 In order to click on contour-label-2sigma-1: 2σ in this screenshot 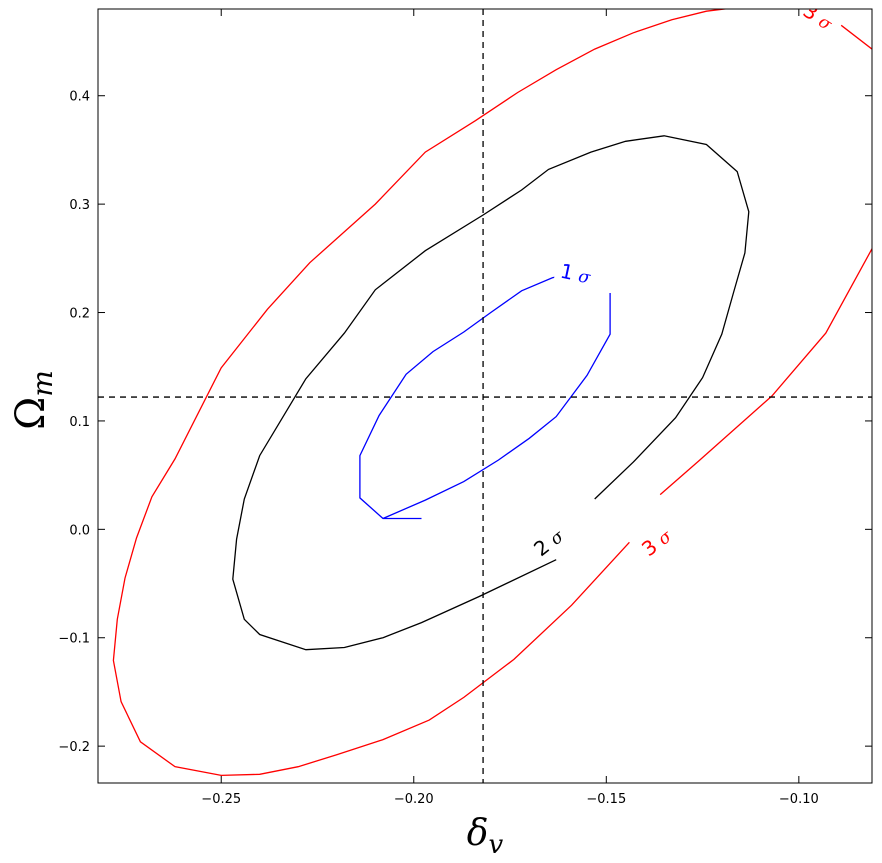, I will do `click(548, 541)`.